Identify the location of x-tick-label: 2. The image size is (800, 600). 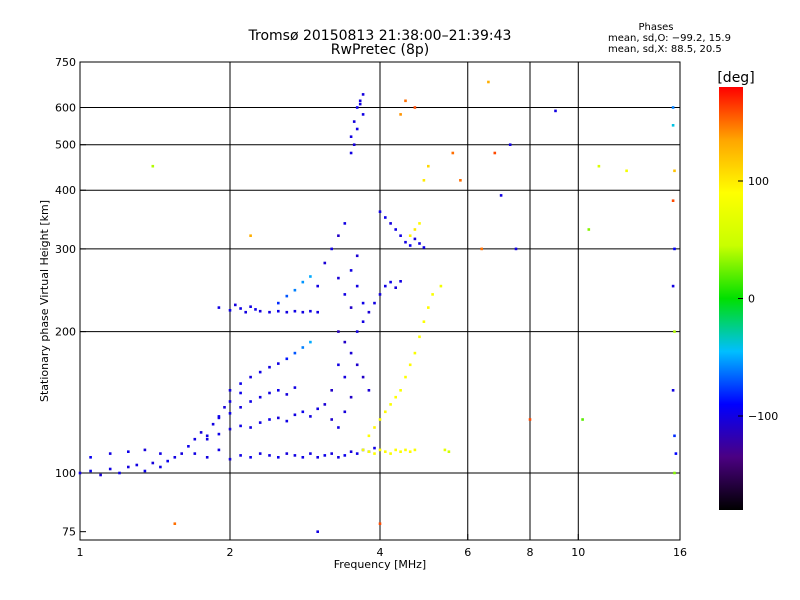
(230, 552).